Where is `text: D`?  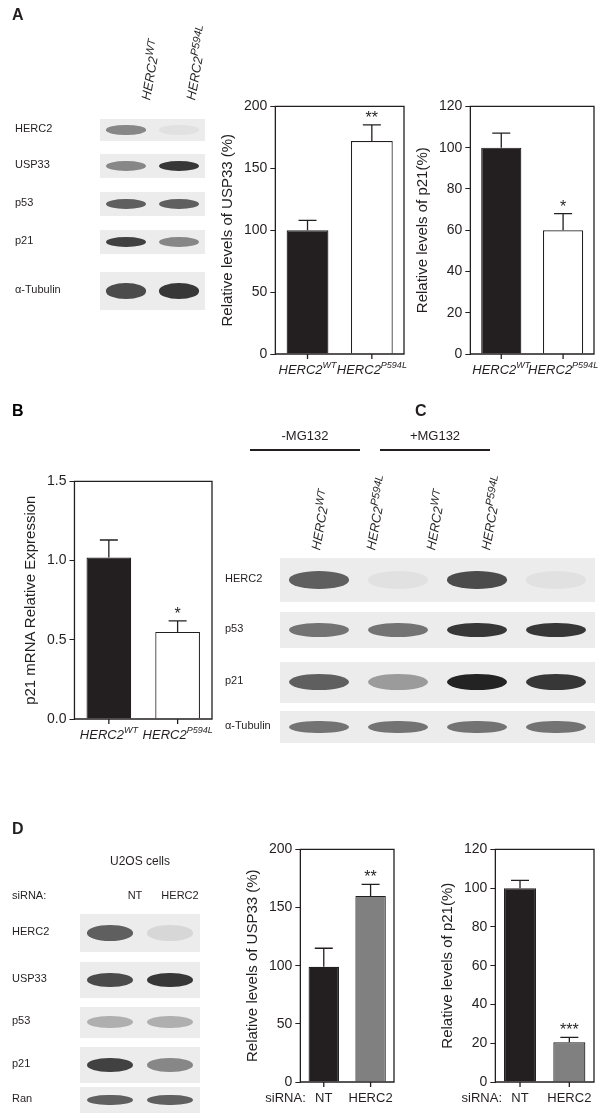
text: D is located at coordinates (18, 829).